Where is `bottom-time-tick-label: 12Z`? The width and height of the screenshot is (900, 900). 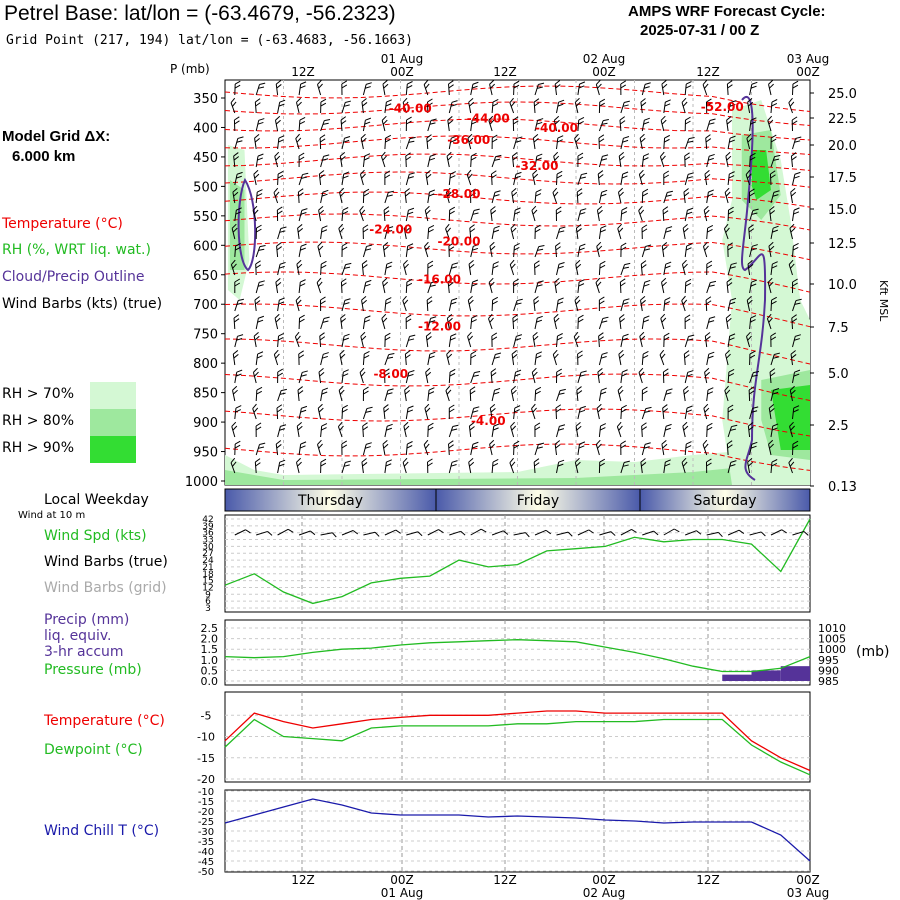 bottom-time-tick-label: 12Z is located at coordinates (303, 880).